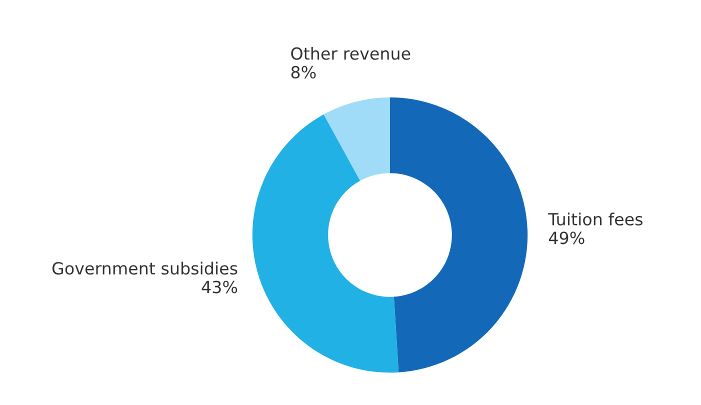  Describe the element at coordinates (145, 268) in the screenshot. I see `slice-label: Government subsidies` at that location.